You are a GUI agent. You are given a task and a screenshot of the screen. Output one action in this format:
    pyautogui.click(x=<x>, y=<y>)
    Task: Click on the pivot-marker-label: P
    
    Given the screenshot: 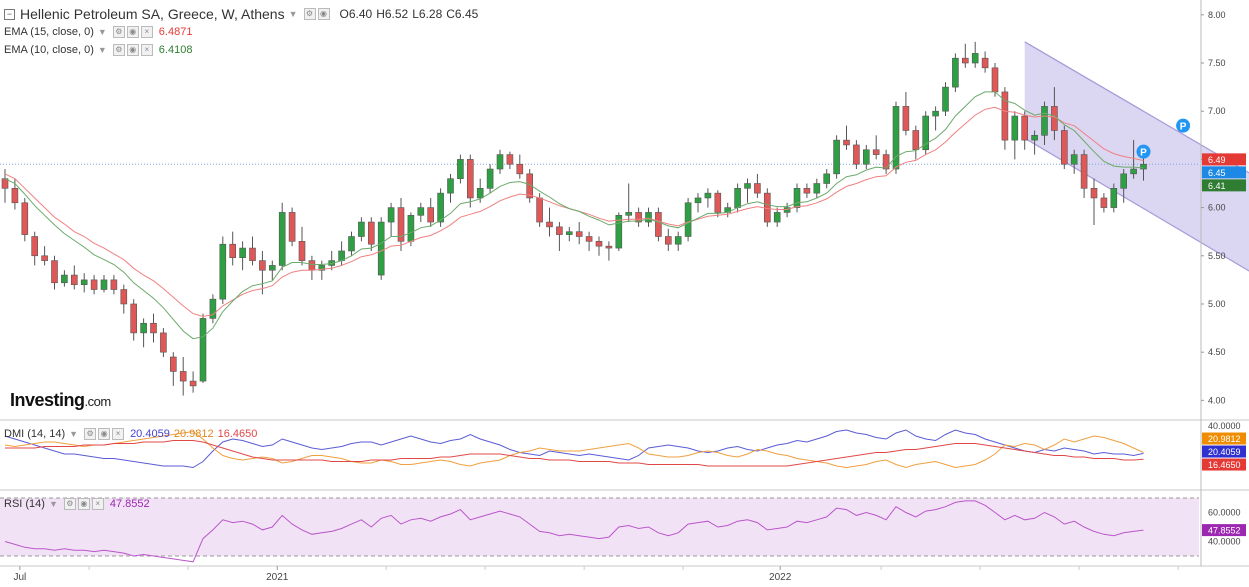 What is the action you would take?
    pyautogui.click(x=1143, y=153)
    